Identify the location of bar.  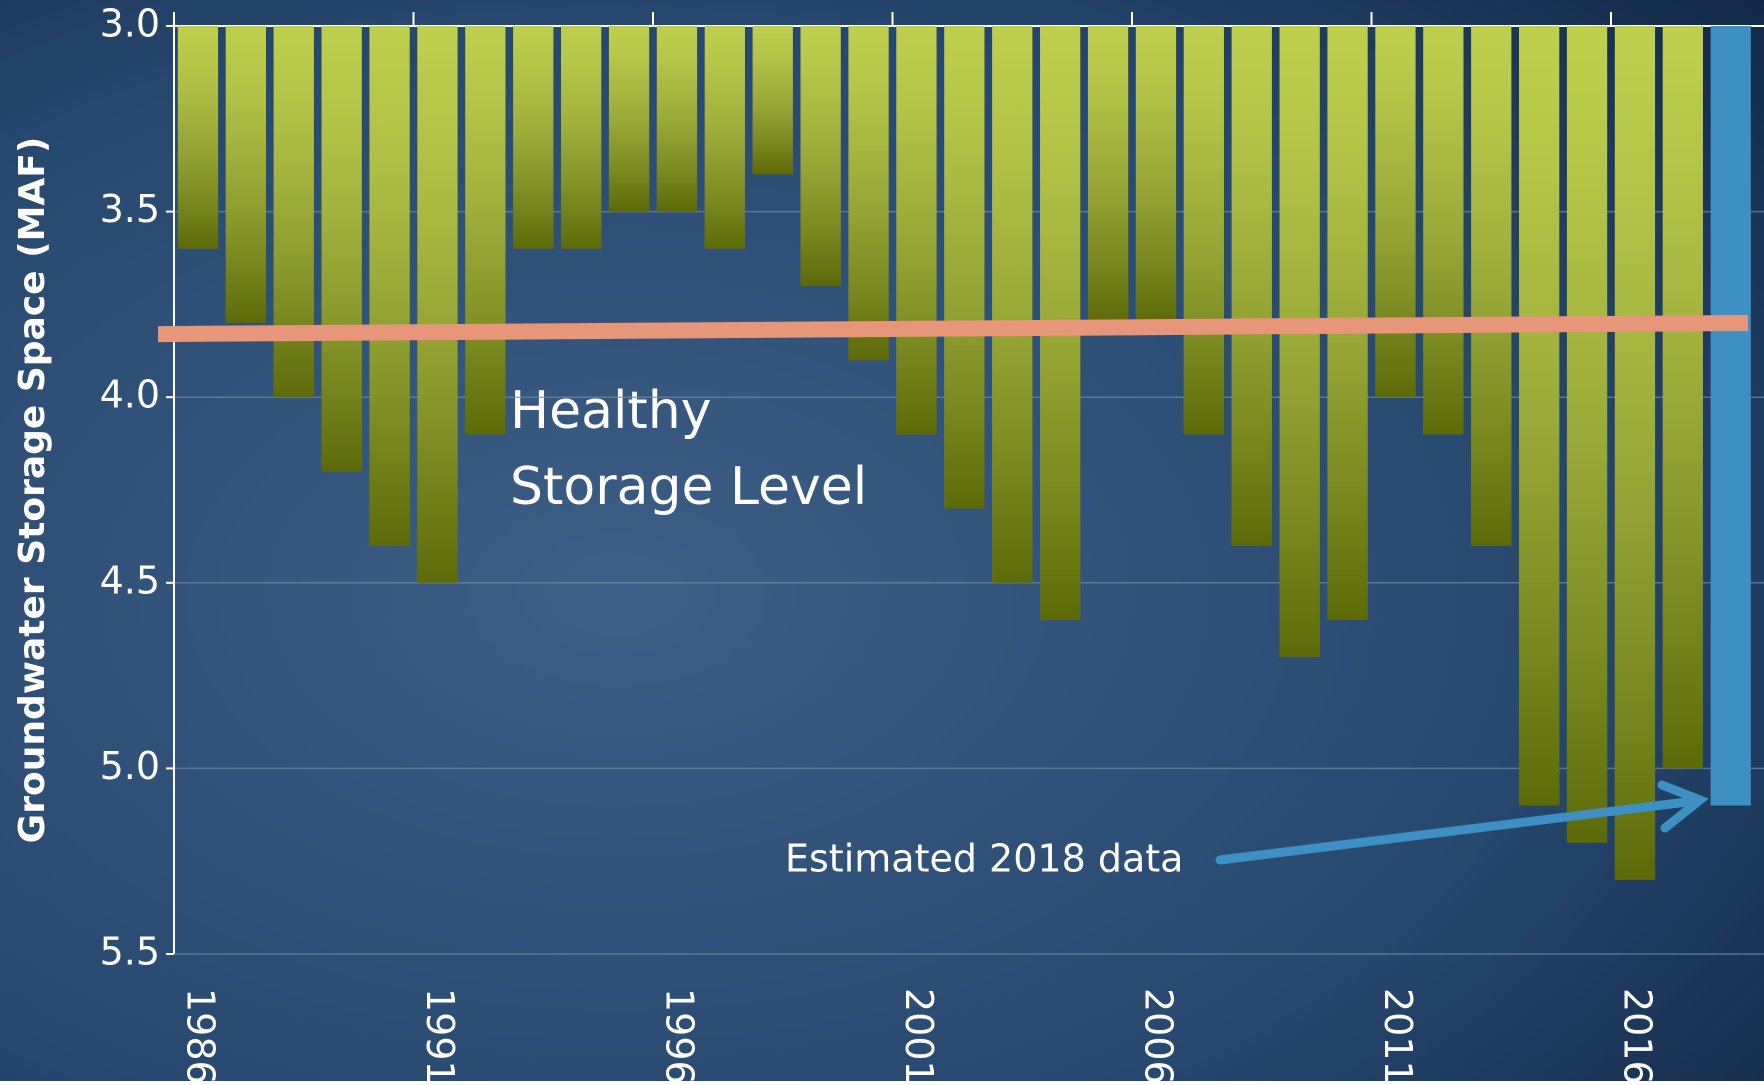
(1730, 416).